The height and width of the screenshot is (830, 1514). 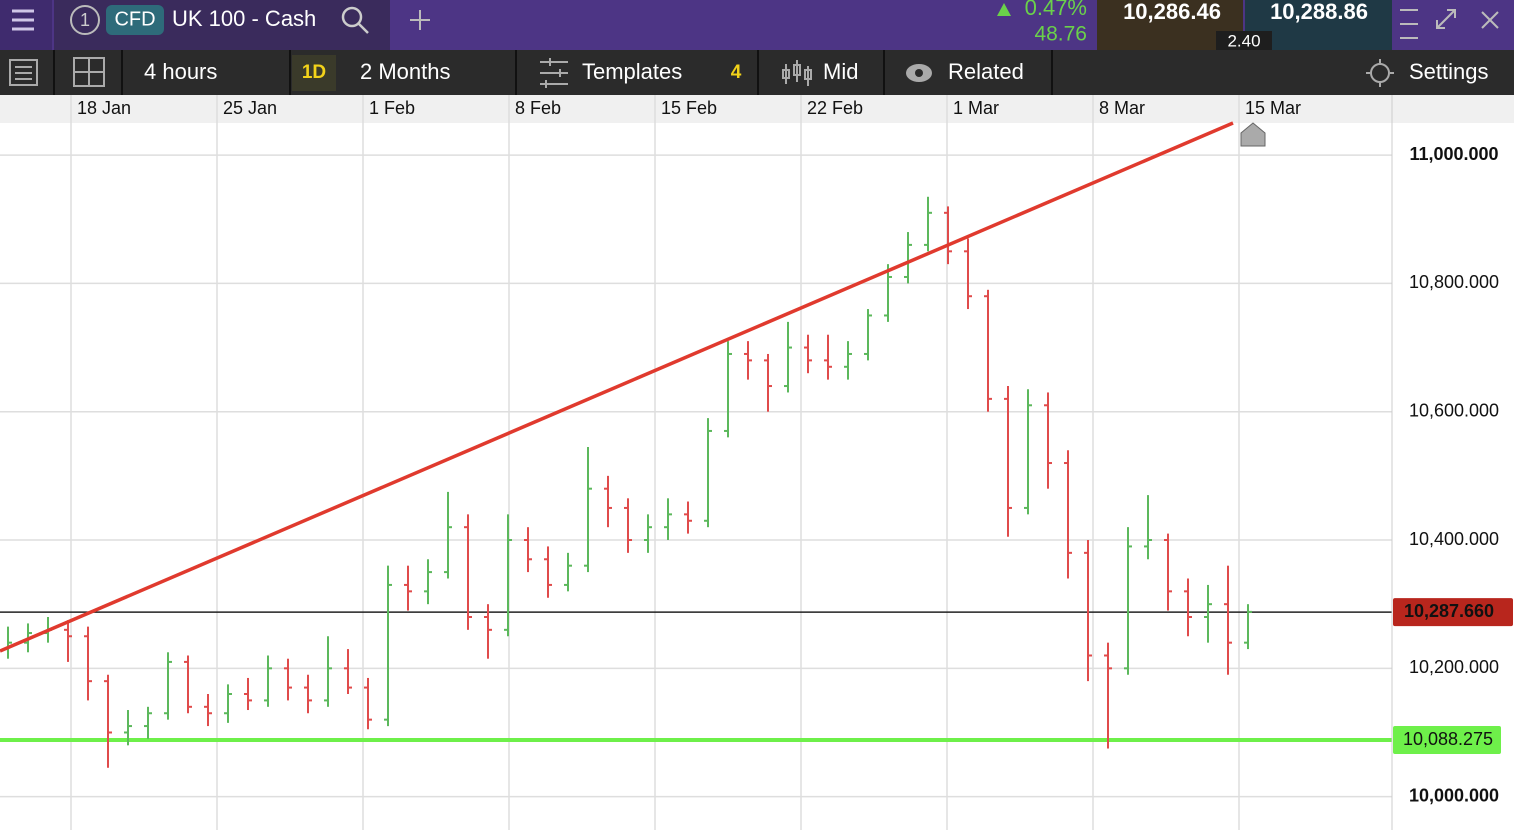 What do you see at coordinates (23, 72) in the screenshot?
I see `list-icon` at bounding box center [23, 72].